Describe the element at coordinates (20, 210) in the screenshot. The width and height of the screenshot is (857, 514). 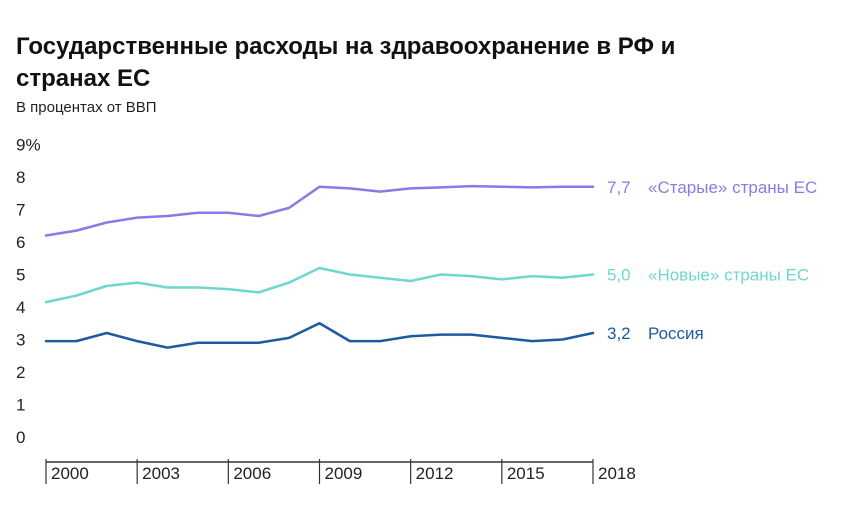
I see `y-tick-label: 7` at that location.